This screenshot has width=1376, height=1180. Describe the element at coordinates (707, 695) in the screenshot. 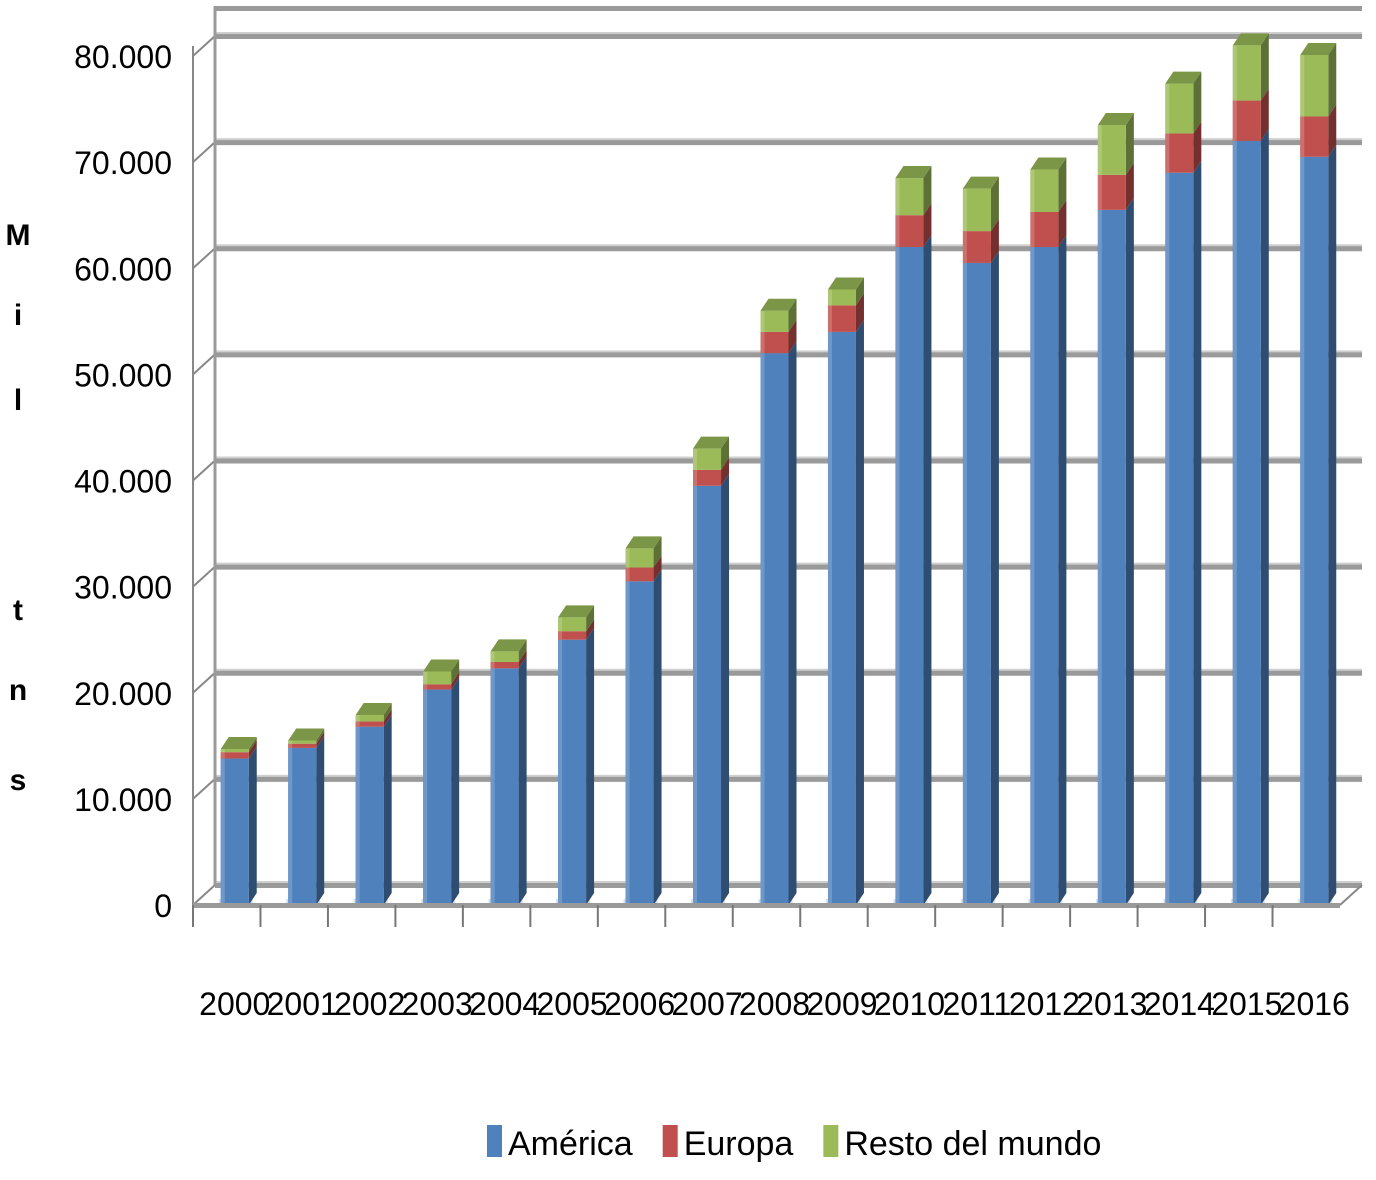

I see `bar-América-2007` at that location.